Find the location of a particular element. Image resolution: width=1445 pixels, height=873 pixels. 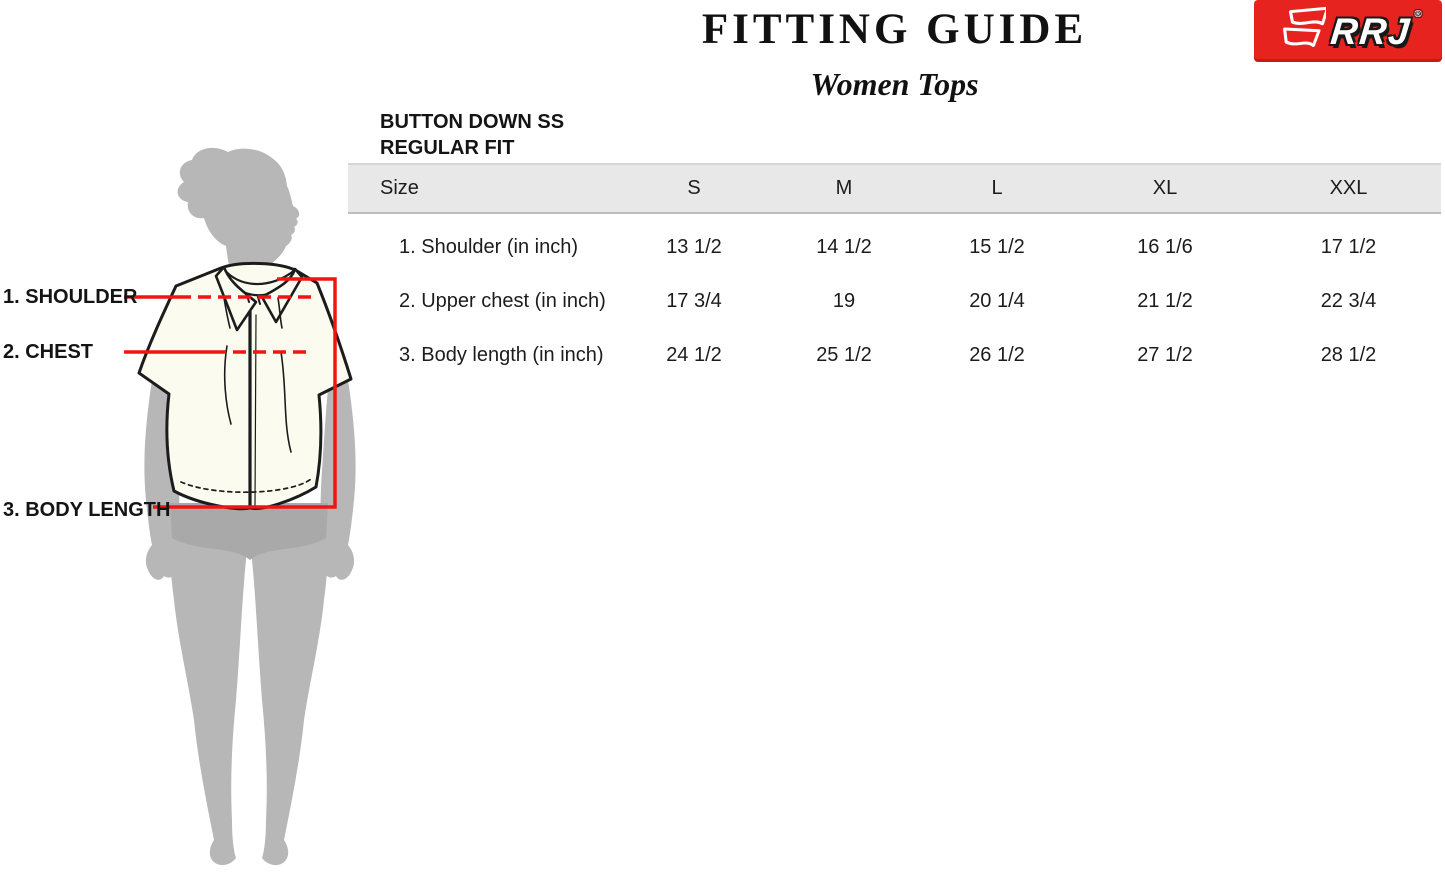

cell-value: 25 1/2 is located at coordinates (844, 354).